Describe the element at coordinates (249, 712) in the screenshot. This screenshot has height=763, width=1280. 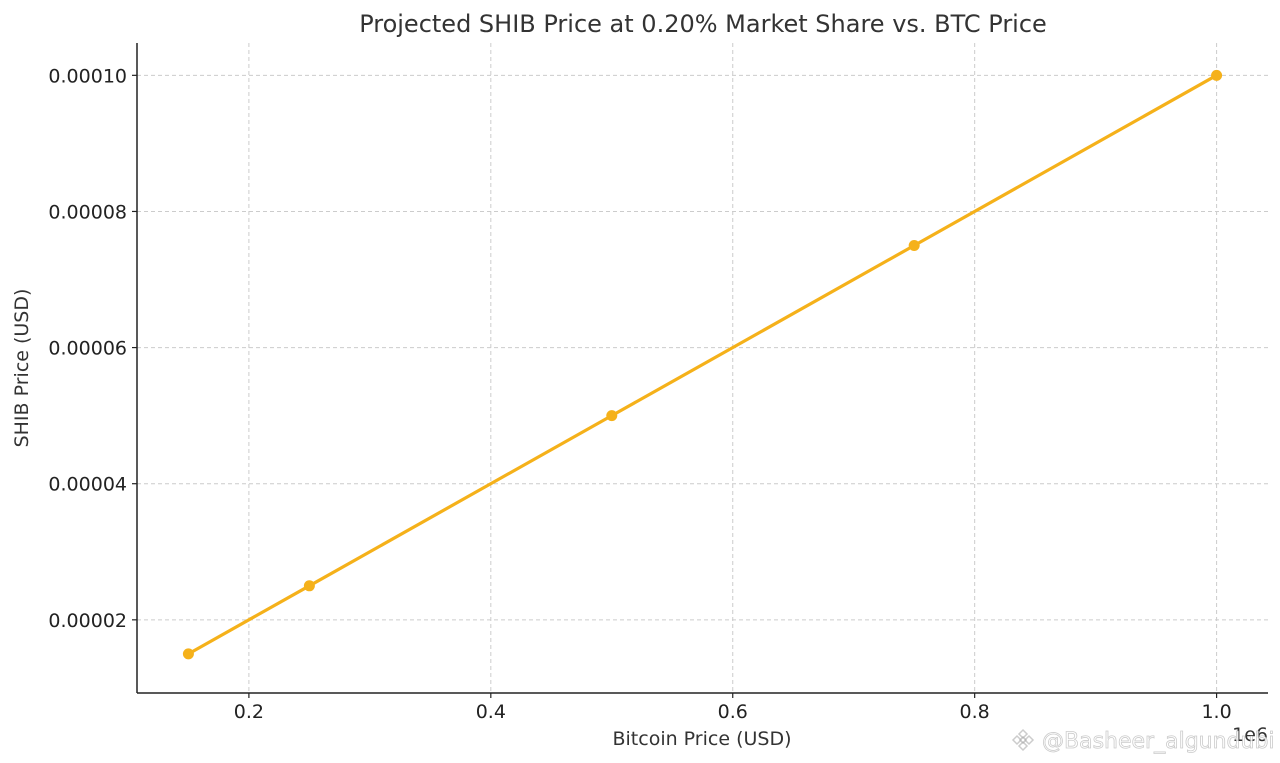
I see `x-tick-label: 0.2` at that location.